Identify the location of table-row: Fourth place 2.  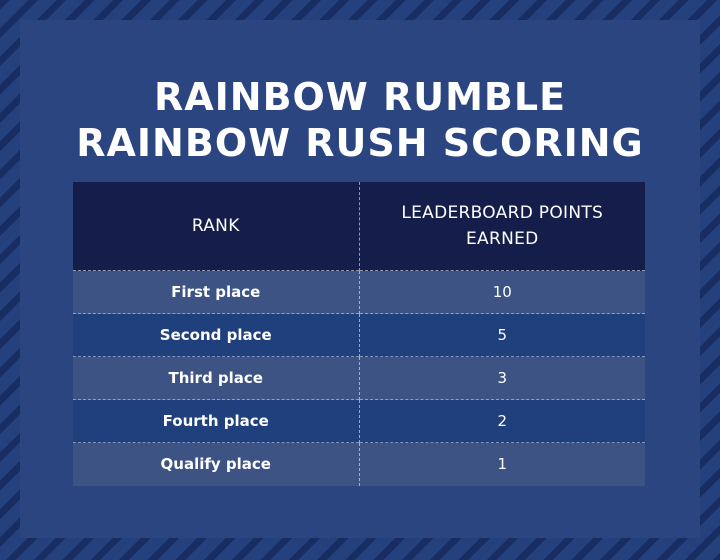
(359, 421).